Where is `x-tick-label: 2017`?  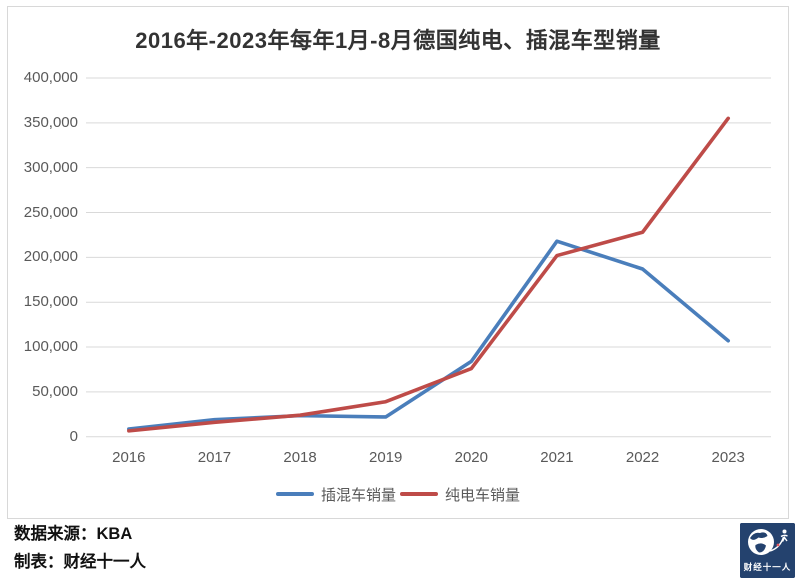
x-tick-label: 2017 is located at coordinates (214, 457).